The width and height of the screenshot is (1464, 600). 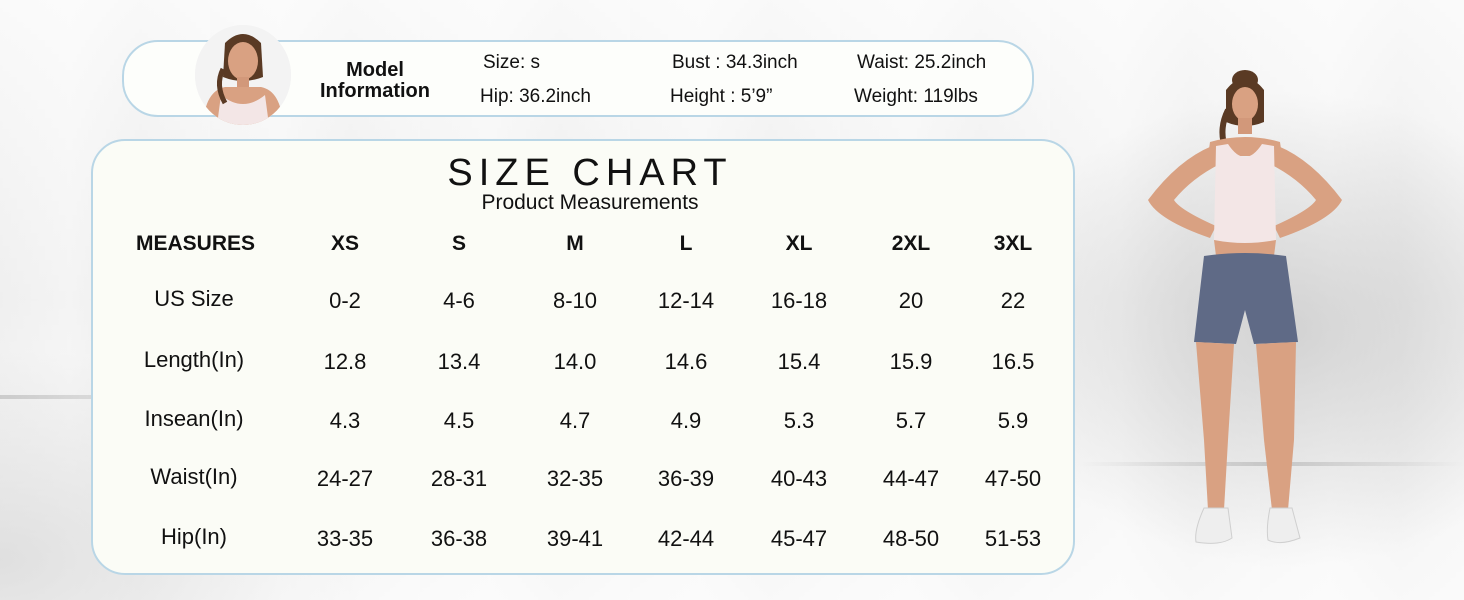 What do you see at coordinates (575, 361) in the screenshot?
I see `table-cell: 14.0` at bounding box center [575, 361].